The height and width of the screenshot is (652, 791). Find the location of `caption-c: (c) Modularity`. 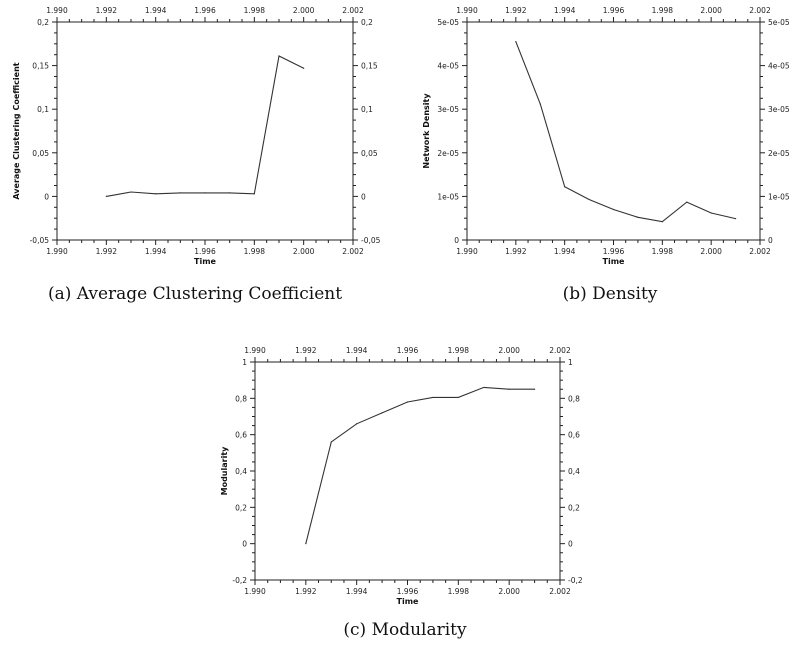

caption-c: (c) Modularity is located at coordinates (405, 630).